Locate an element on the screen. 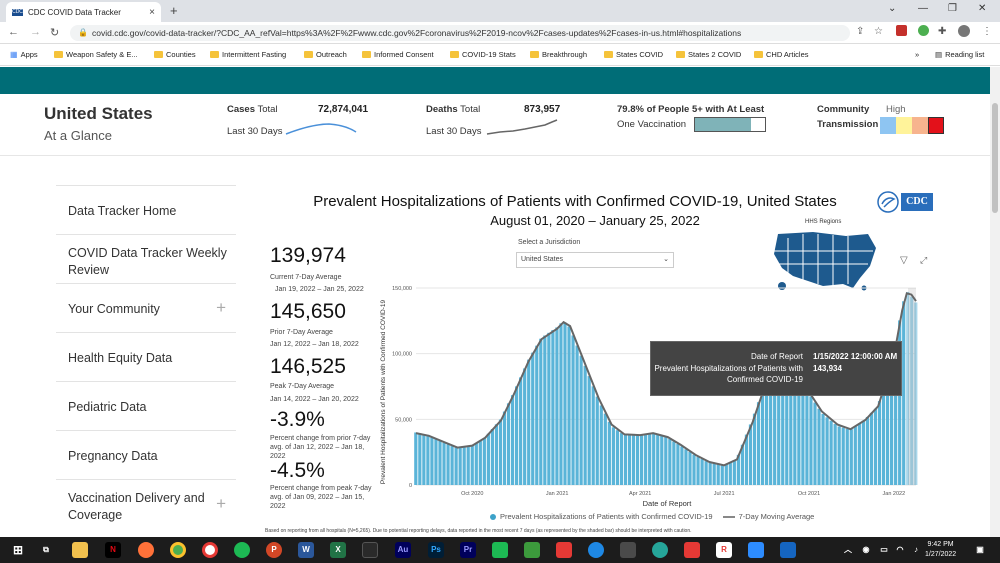 The height and width of the screenshot is (563, 1000). scrollbar-thumb is located at coordinates (995, 158).